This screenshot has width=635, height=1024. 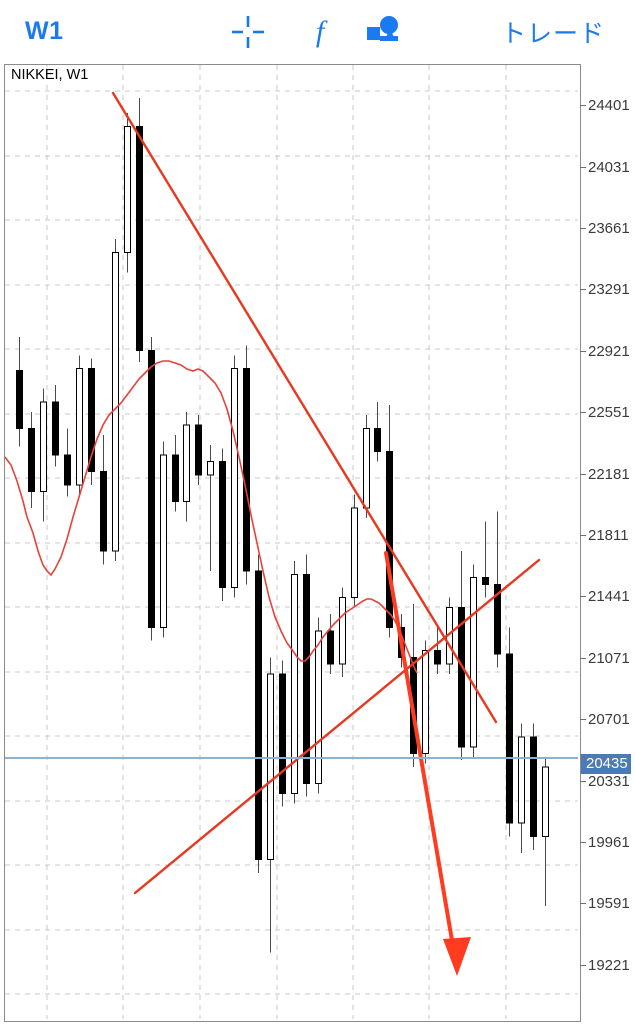 What do you see at coordinates (609, 781) in the screenshot?
I see `axis-tick-label: 20331` at bounding box center [609, 781].